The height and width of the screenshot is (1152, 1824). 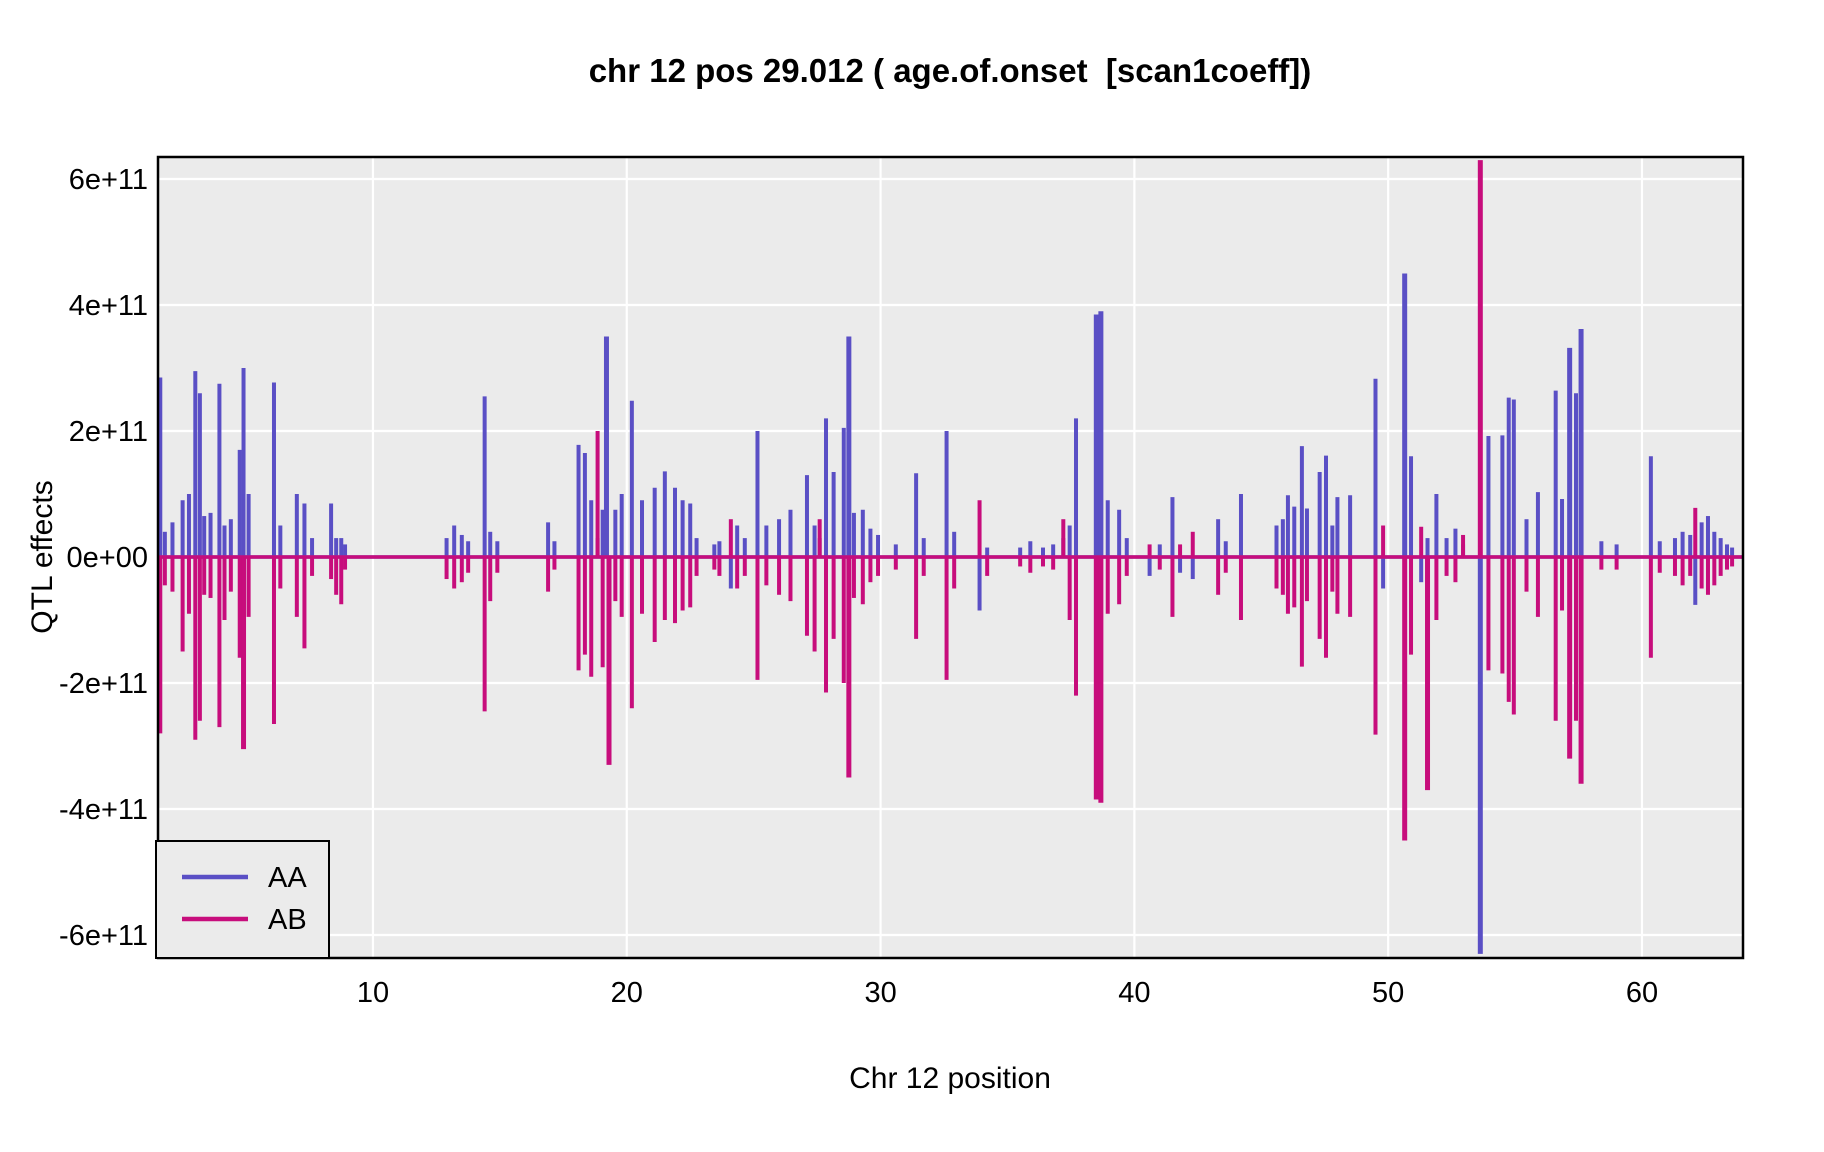 What do you see at coordinates (373, 993) in the screenshot?
I see `x-tick-label-10: 10` at bounding box center [373, 993].